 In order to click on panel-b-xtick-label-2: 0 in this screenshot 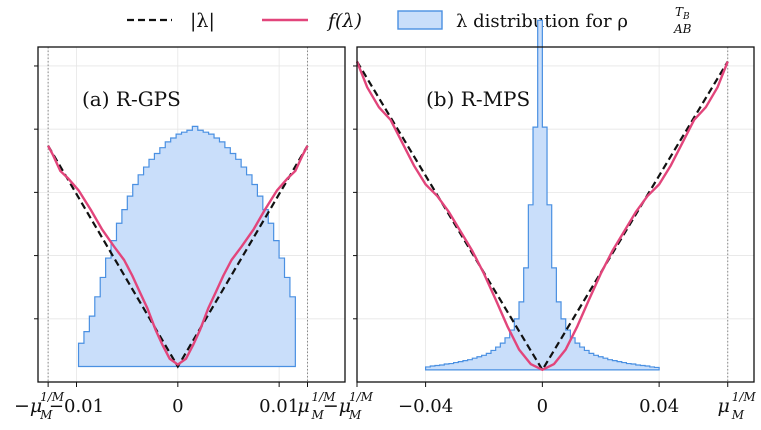, I will do `click(542, 406)`.